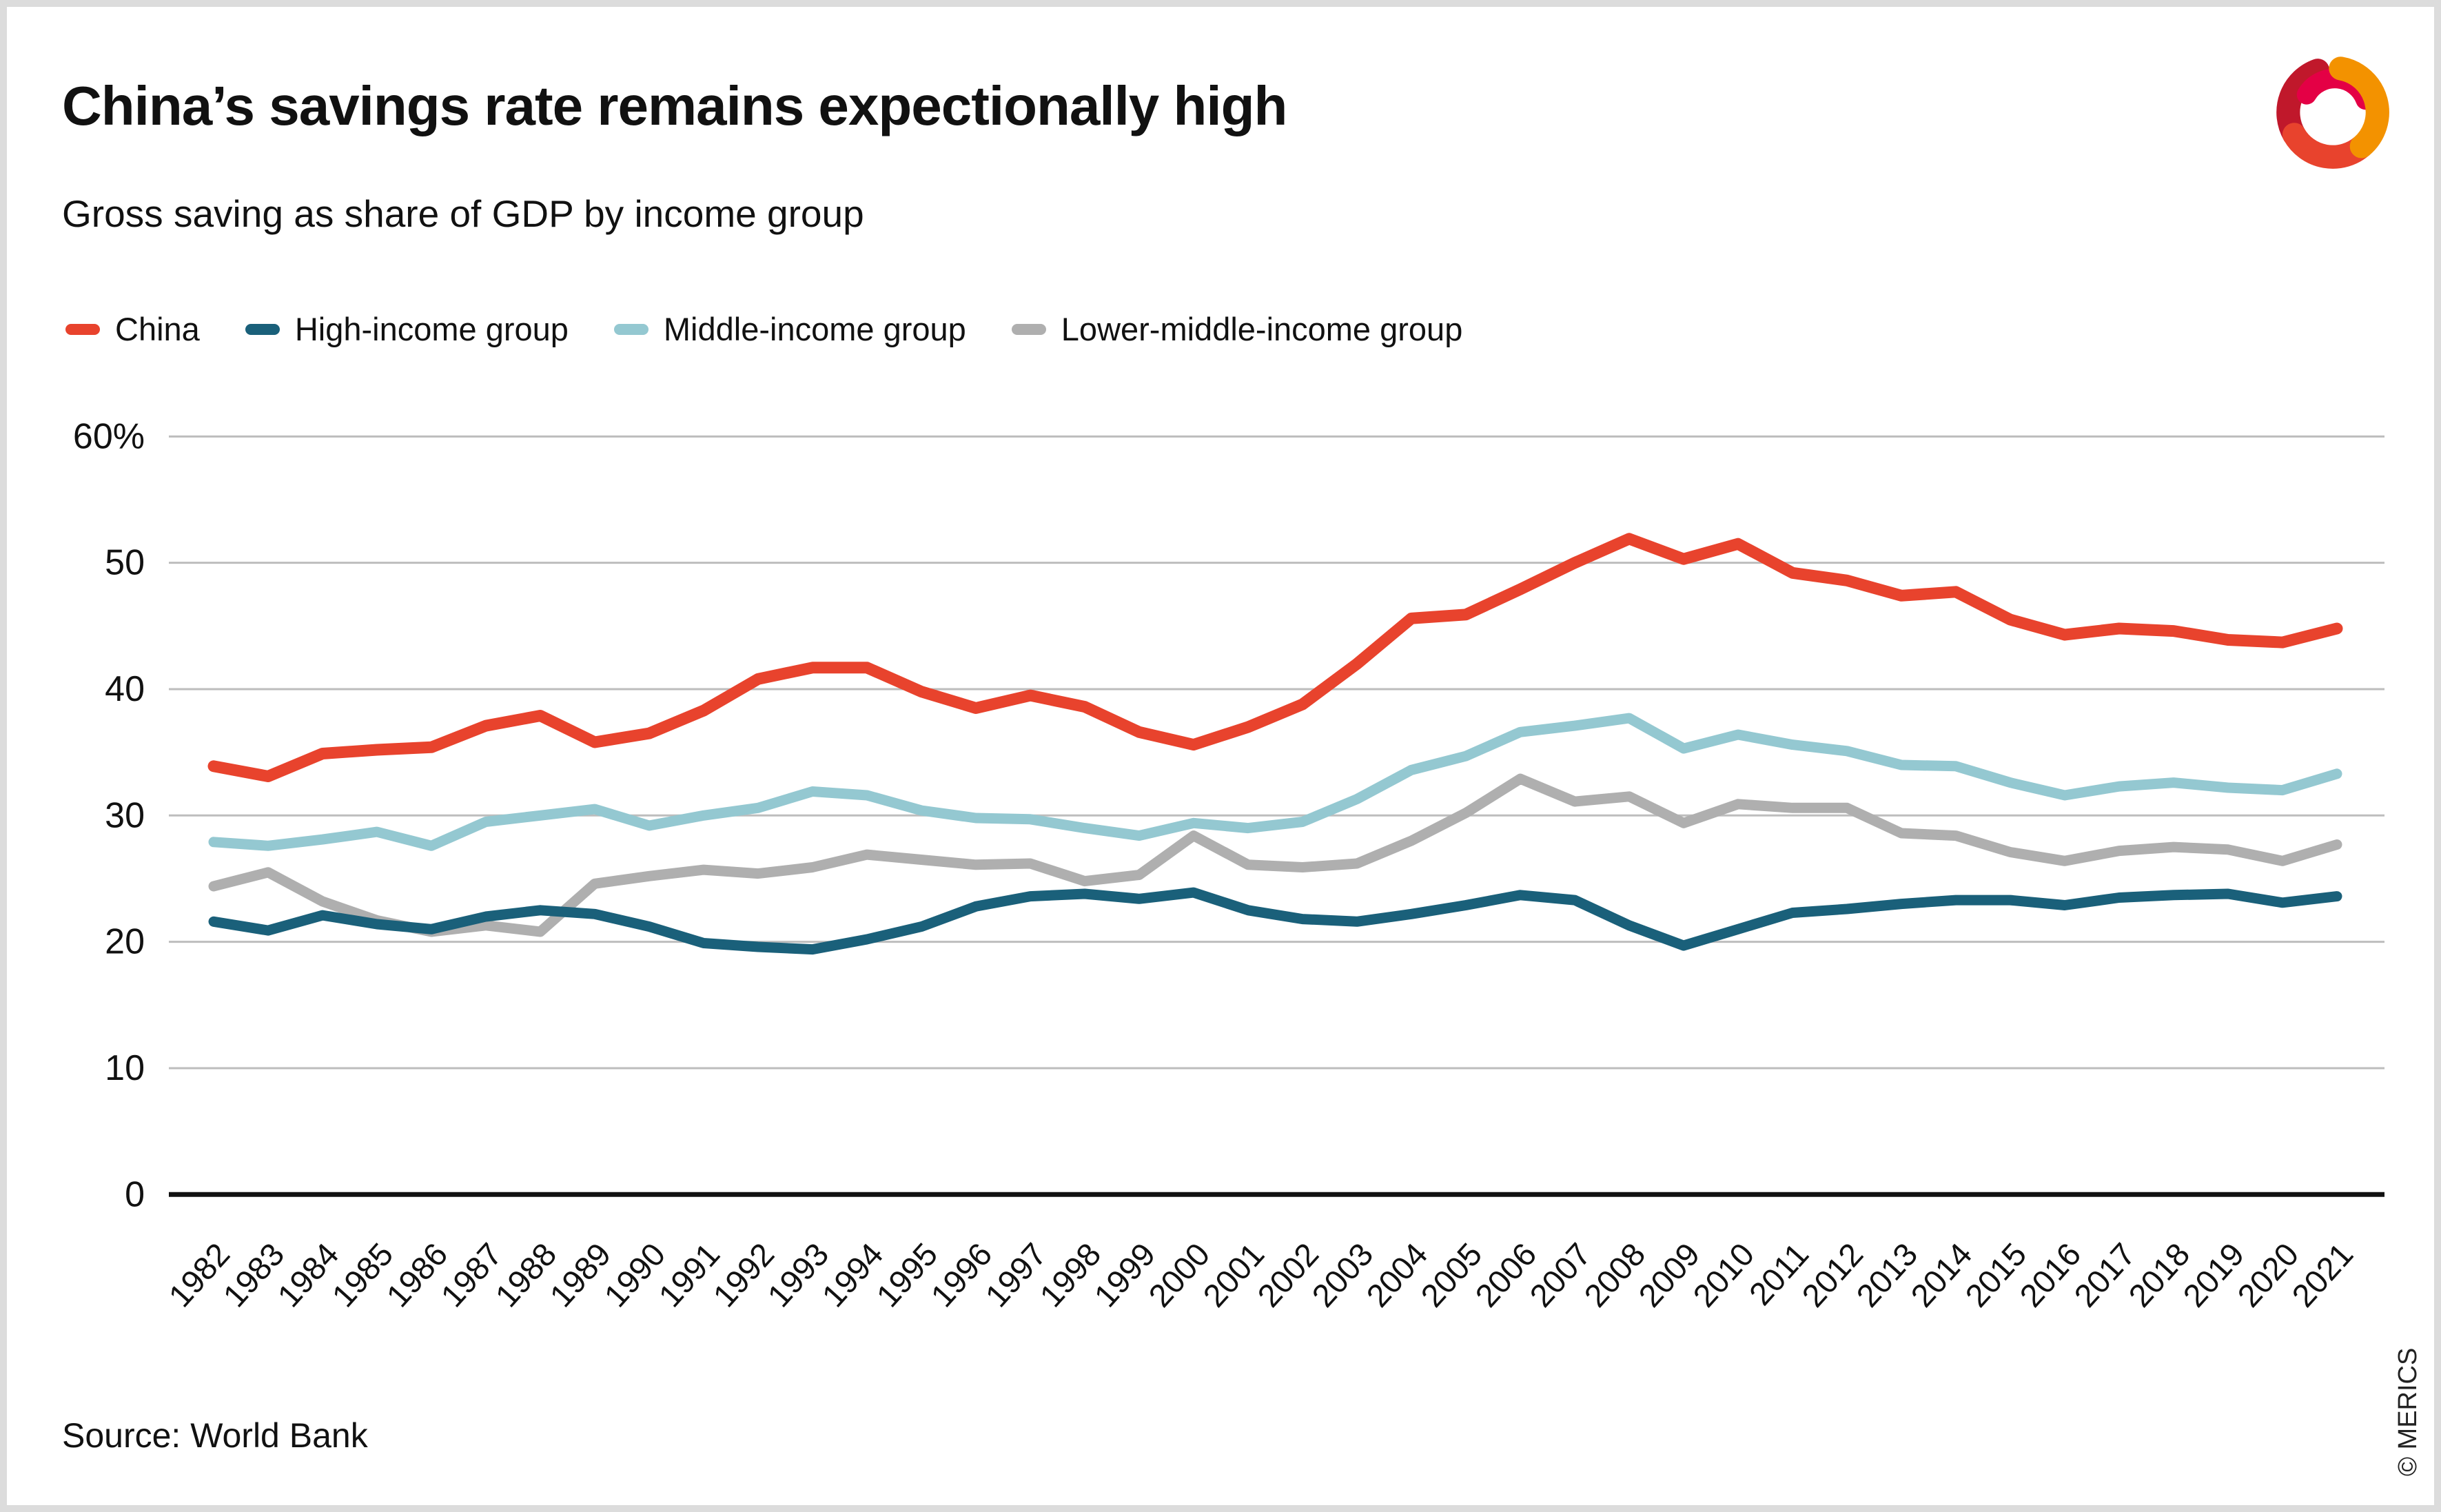  Describe the element at coordinates (906, 1275) in the screenshot. I see `x-tick-label: 1995` at that location.